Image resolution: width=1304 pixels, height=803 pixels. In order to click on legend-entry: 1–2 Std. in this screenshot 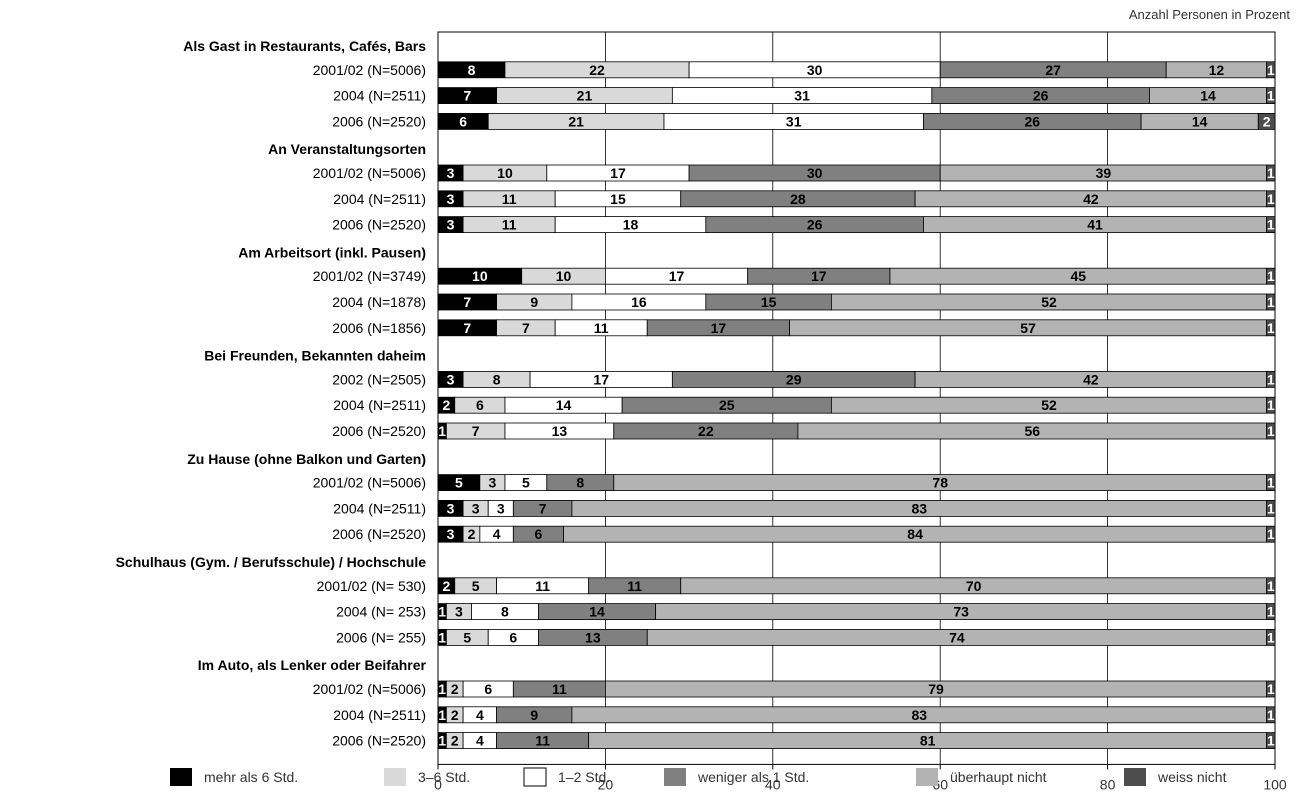, I will do `click(584, 777)`.